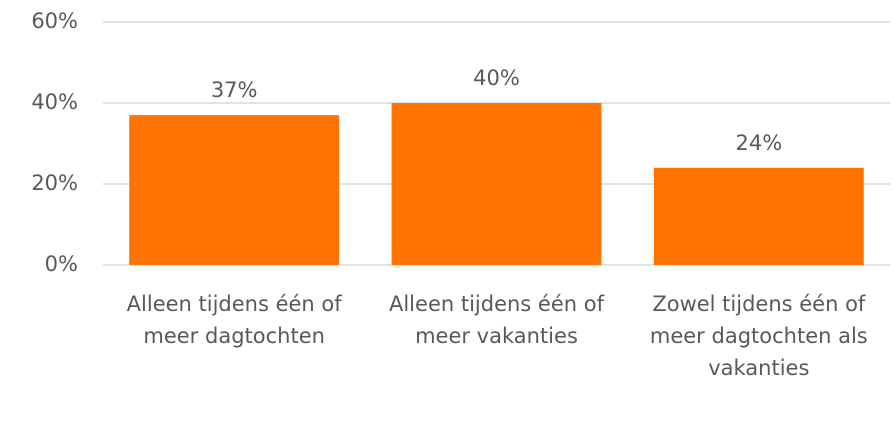 The width and height of the screenshot is (894, 425). I want to click on value-label: 24%, so click(758, 143).